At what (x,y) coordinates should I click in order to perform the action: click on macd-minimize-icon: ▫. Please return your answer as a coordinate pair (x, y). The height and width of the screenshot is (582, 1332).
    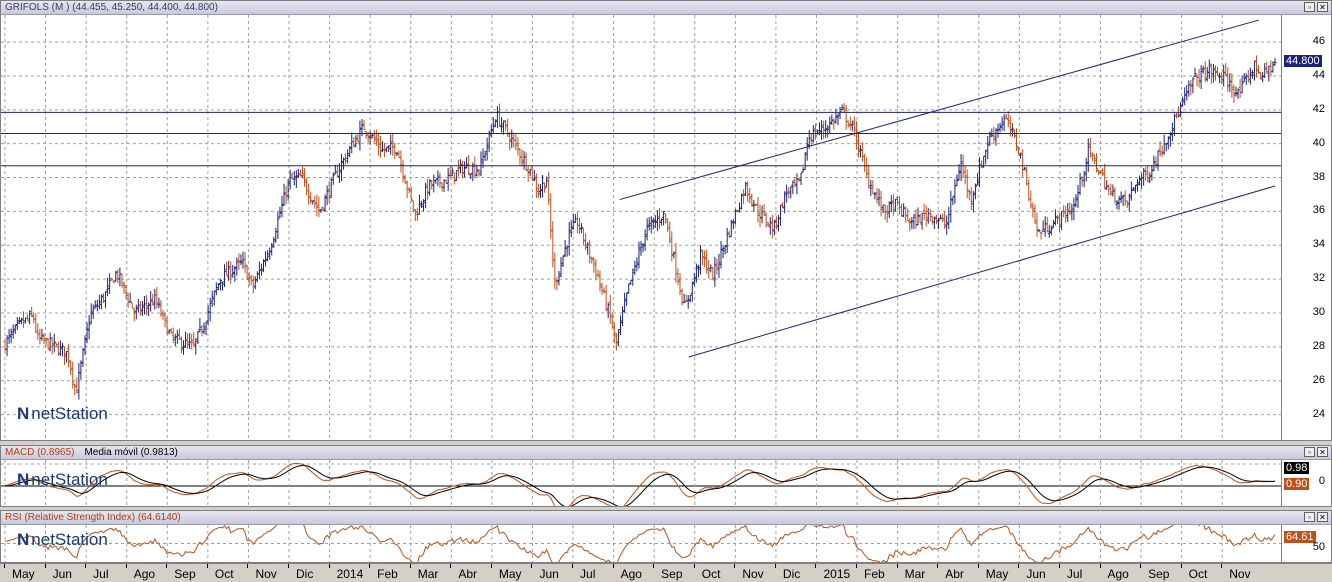
    Looking at the image, I should click on (1309, 452).